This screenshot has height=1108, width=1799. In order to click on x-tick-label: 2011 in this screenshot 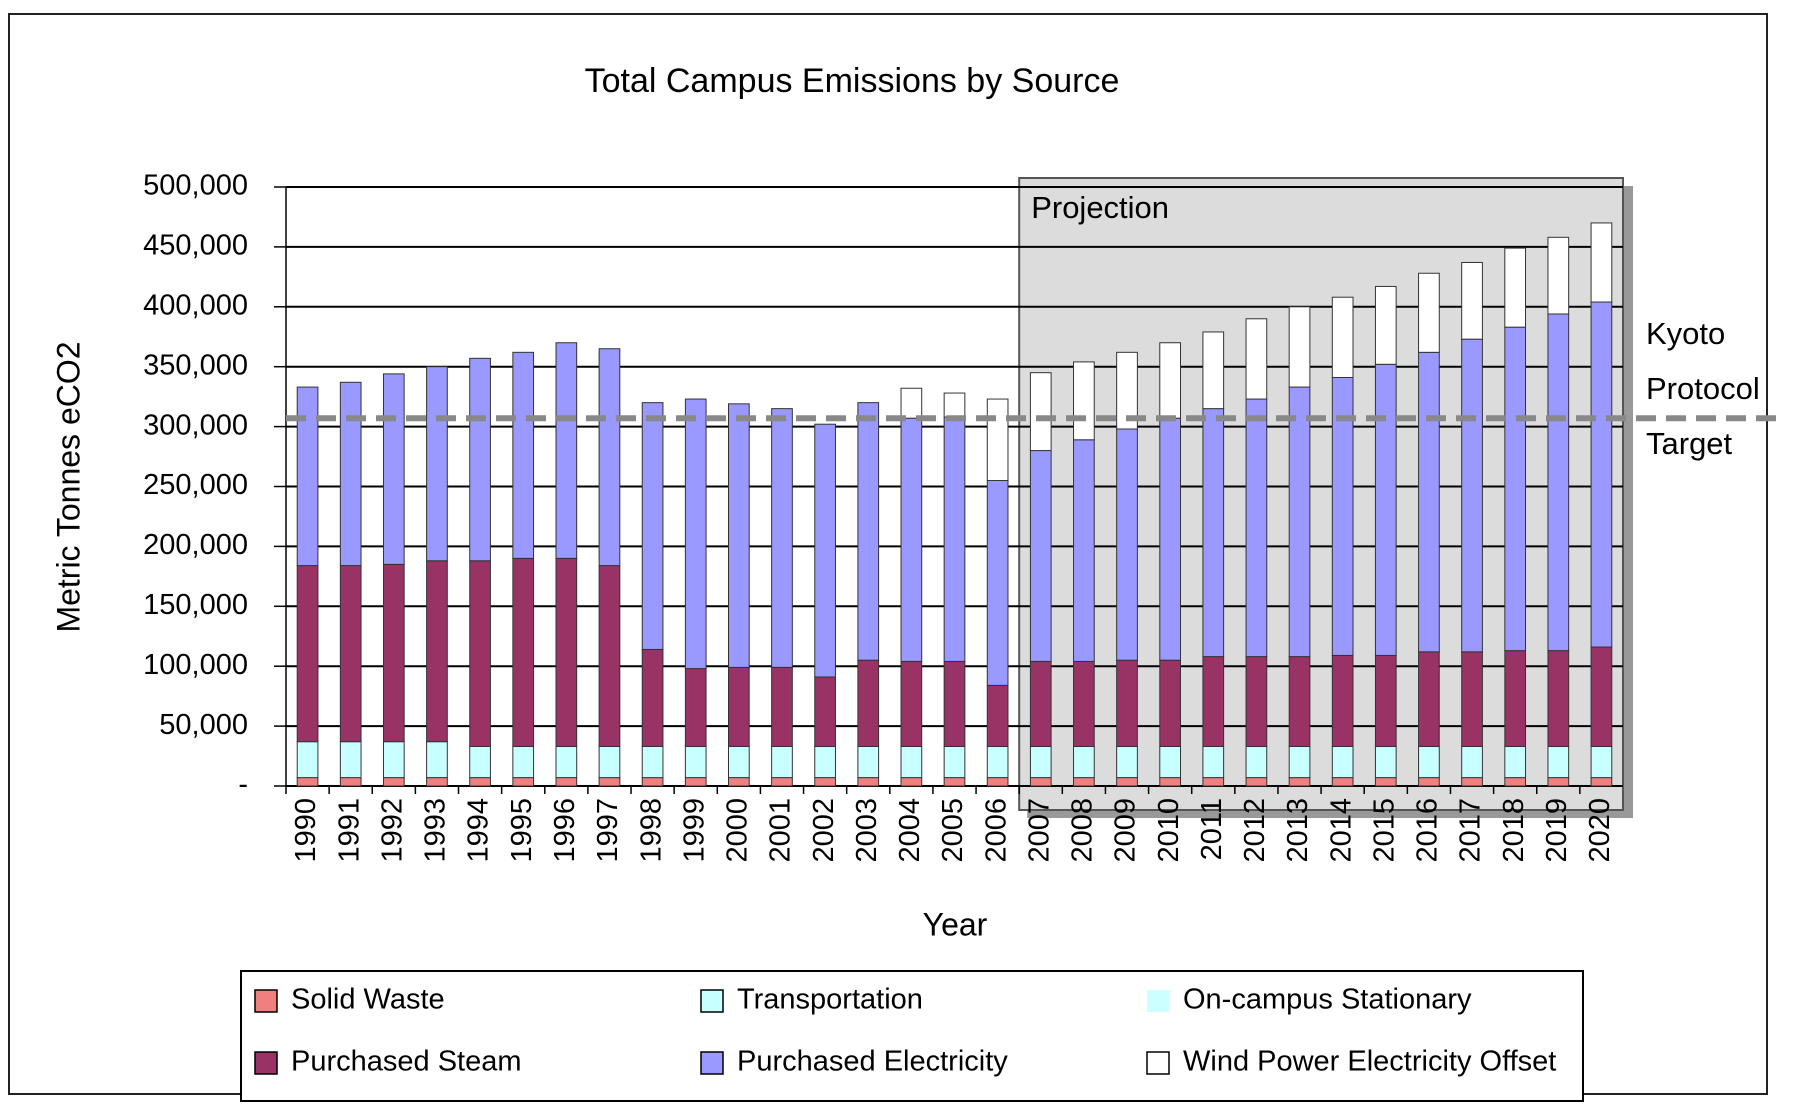, I will do `click(1212, 829)`.